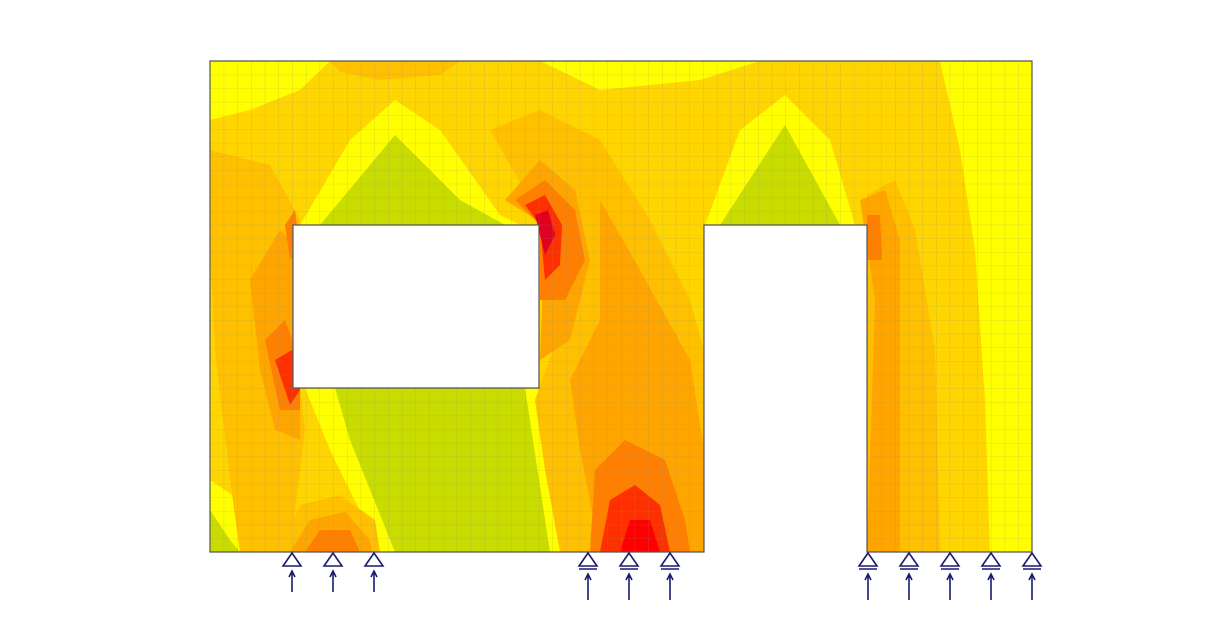 The image size is (1230, 630). I want to click on support-group-right, so click(950, 575).